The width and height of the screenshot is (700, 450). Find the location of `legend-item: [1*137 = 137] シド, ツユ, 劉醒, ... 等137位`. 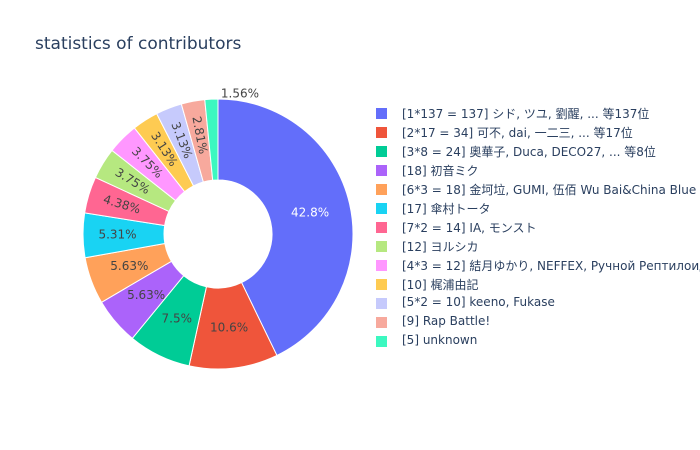

legend-item: [1*137 = 137] シド, ツユ, 劉醒, ... 等137位 is located at coordinates (535, 113).